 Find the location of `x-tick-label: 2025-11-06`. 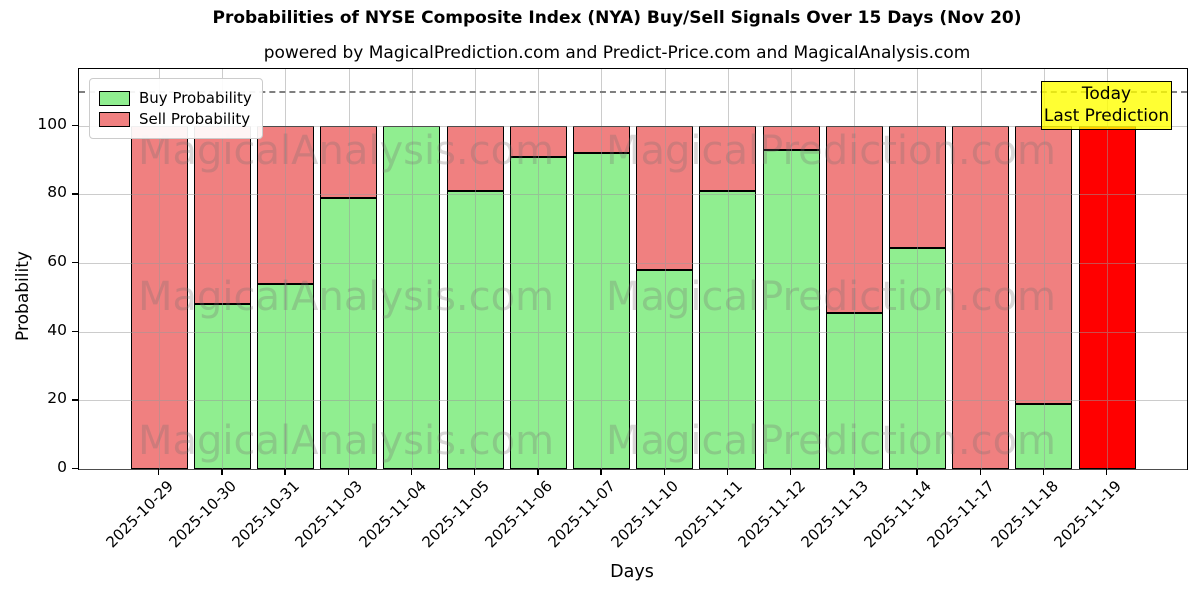

x-tick-label: 2025-11-06 is located at coordinates (518, 514).